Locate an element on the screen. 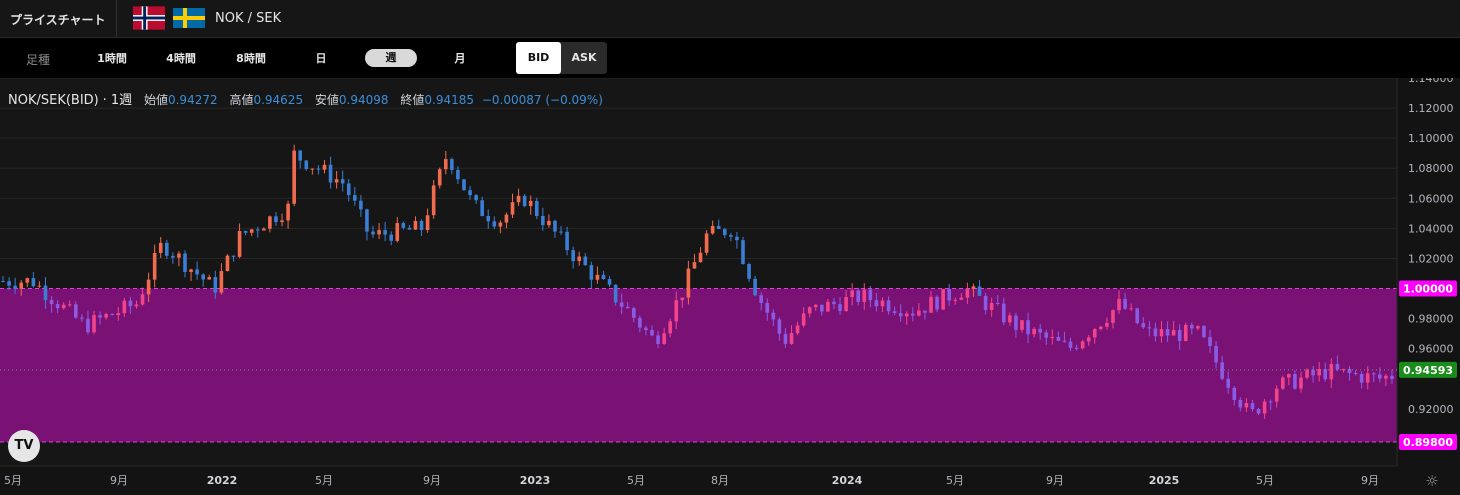  legend-interval: 1週 is located at coordinates (121, 100).